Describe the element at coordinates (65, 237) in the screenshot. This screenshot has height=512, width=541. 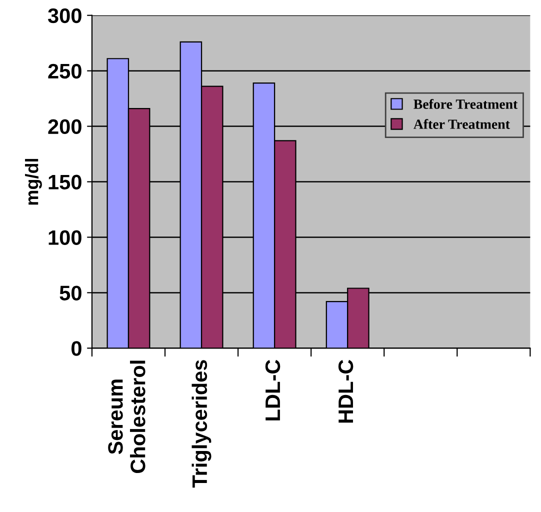
I see `y-tick-label: 100` at that location.